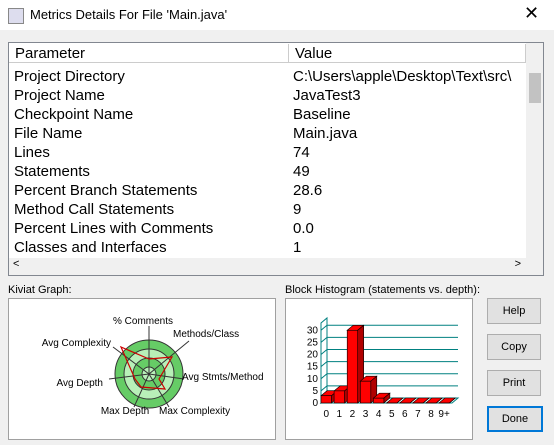 This screenshot has height=445, width=554. Describe the element at coordinates (383, 290) in the screenshot. I see `histogram-label: Block Histogram (statements vs. depth):` at that location.